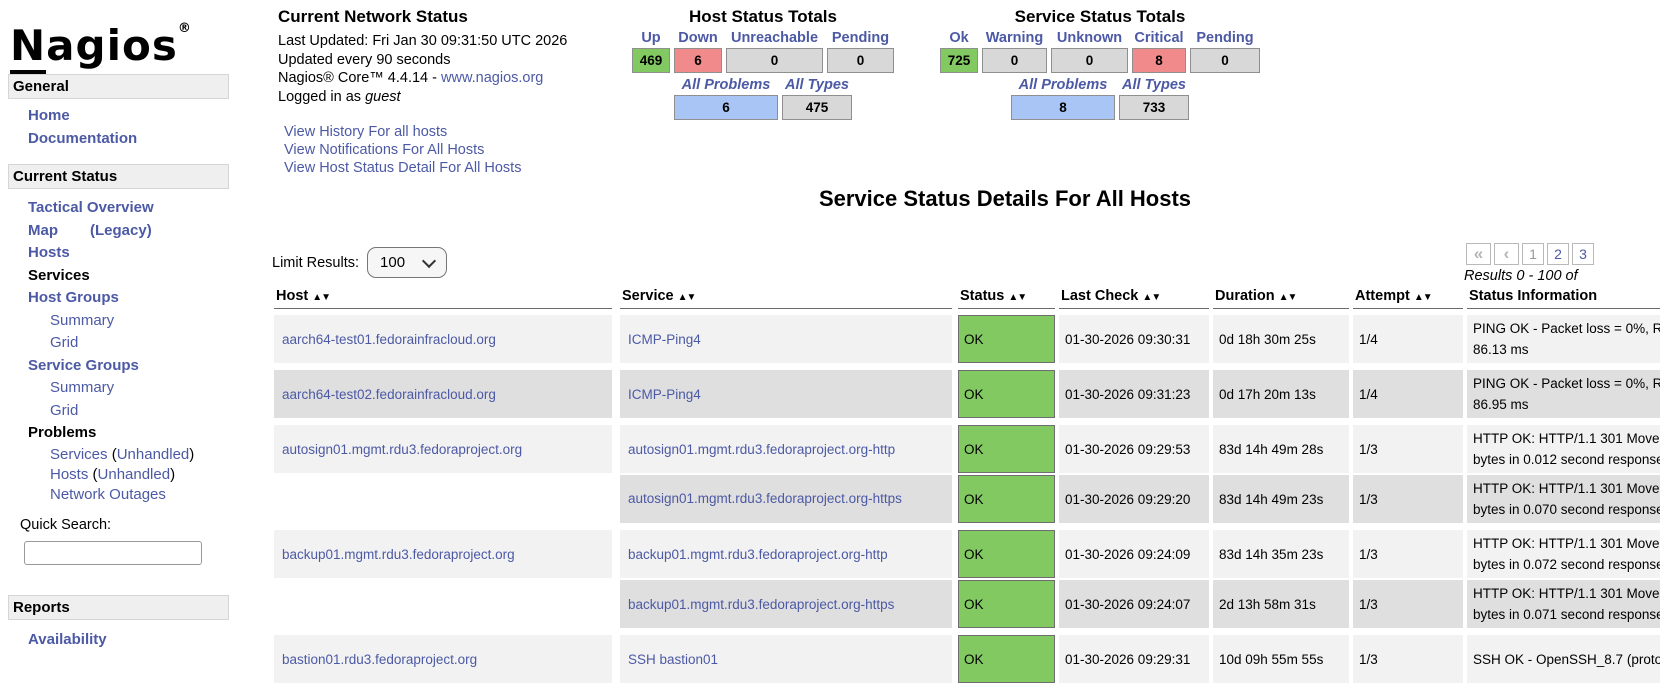  What do you see at coordinates (817, 85) in the screenshot?
I see `host-all-types-link: All Types` at bounding box center [817, 85].